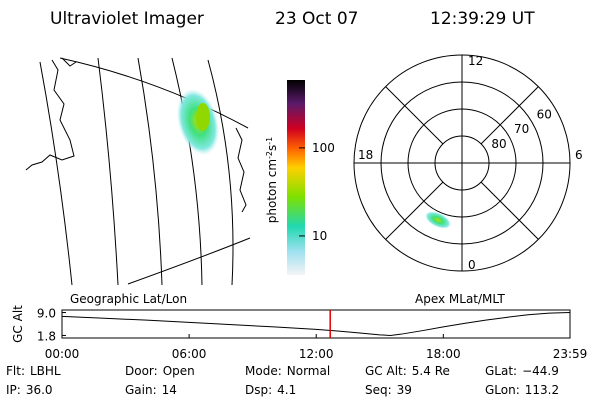 This screenshot has width=600, height=400. I want to click on info-label: GC Alt:, so click(386, 371).